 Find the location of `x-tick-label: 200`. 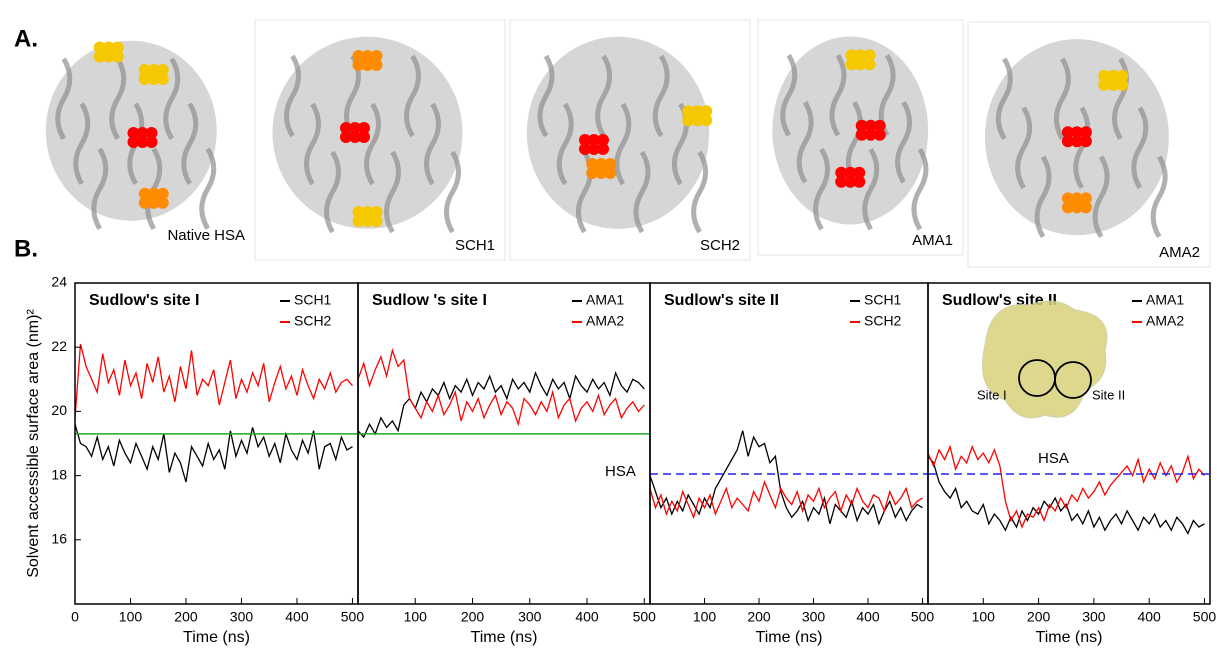

x-tick-label: 200 is located at coordinates (1039, 617).